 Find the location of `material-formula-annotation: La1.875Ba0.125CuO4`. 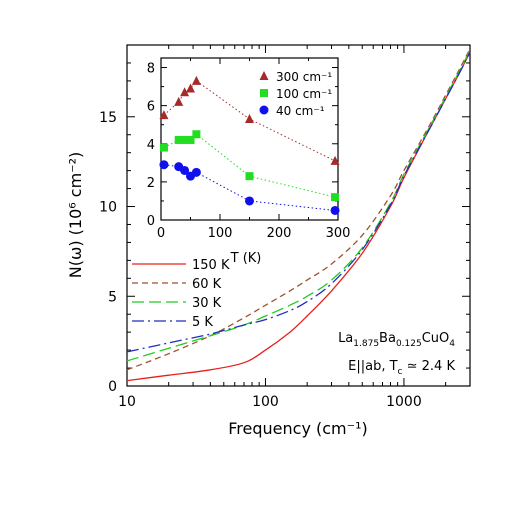

material-formula-annotation: La1.875Ba0.125CuO4 is located at coordinates (396, 340).